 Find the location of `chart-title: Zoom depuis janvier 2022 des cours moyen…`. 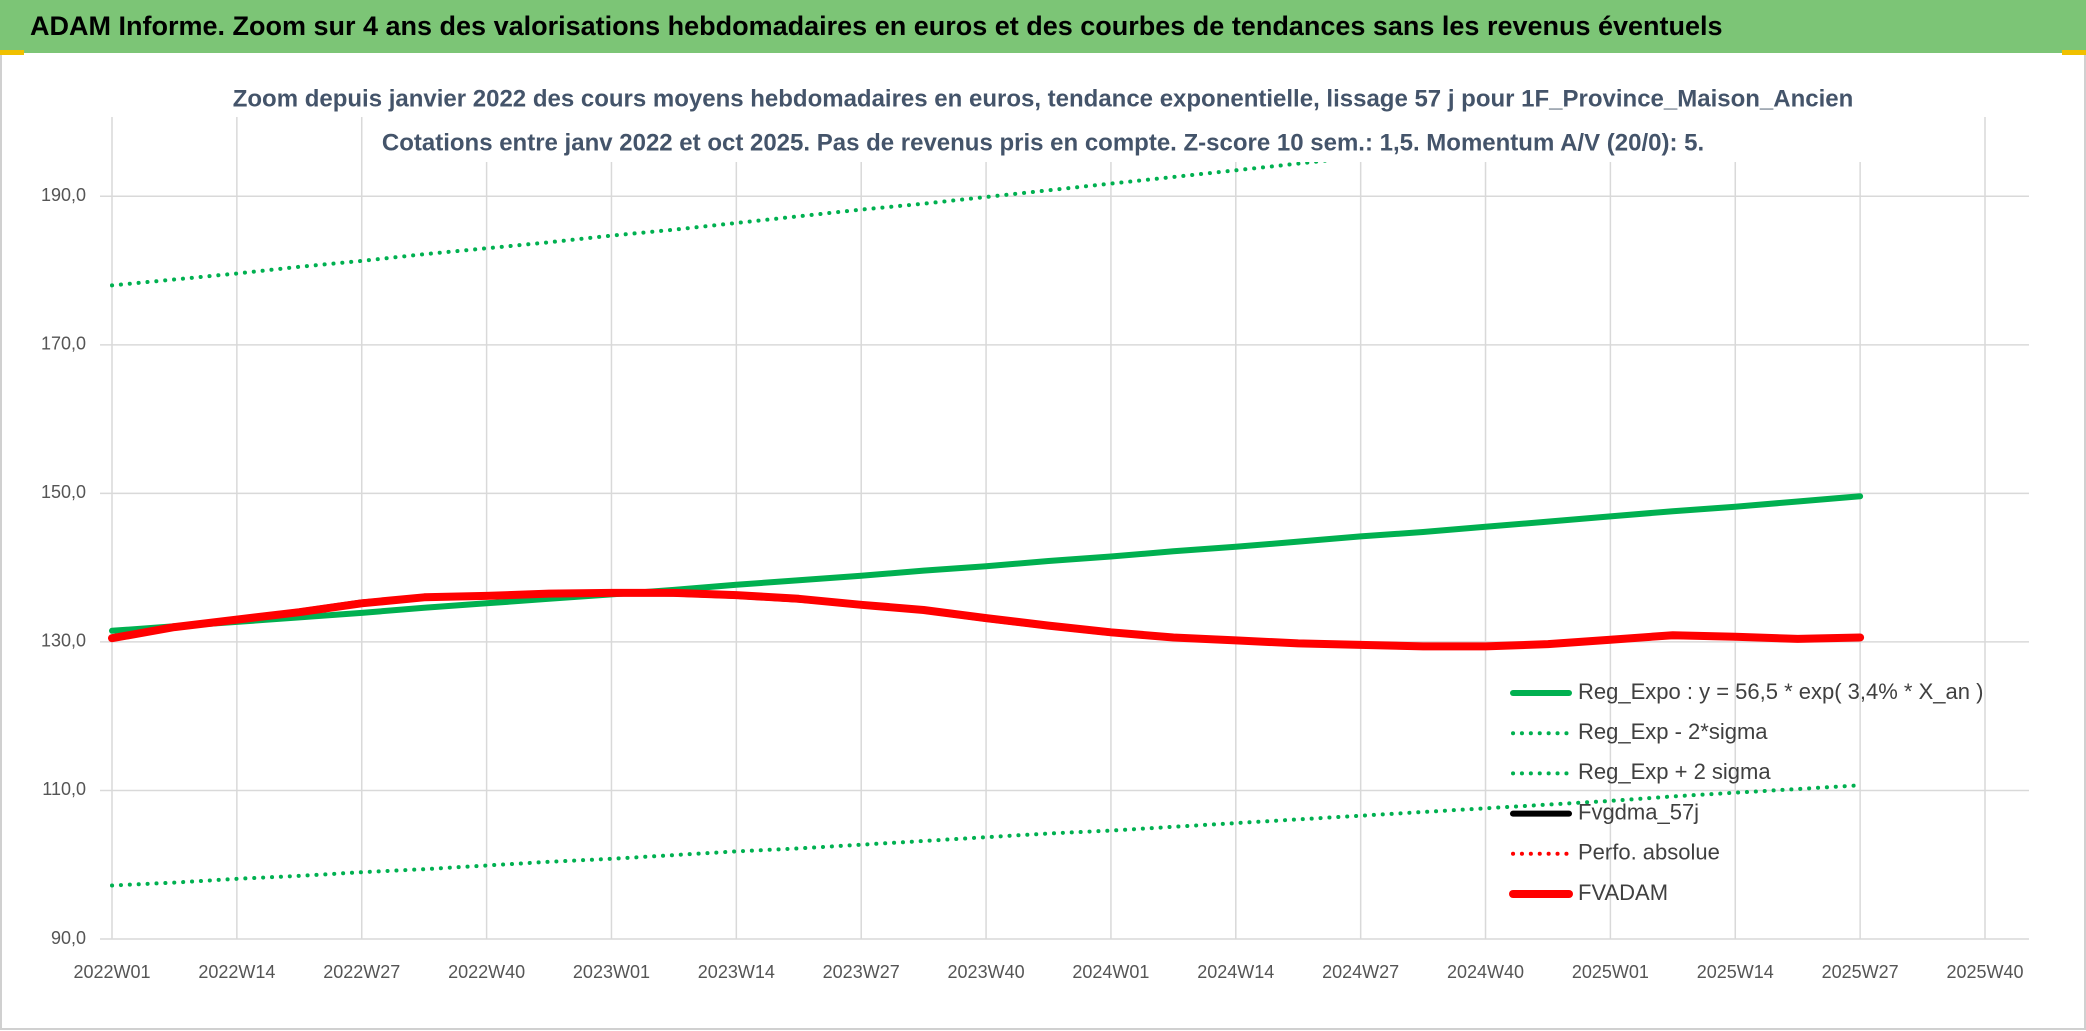

chart-title: Zoom depuis janvier 2022 des cours moyen… is located at coordinates (1043, 98).